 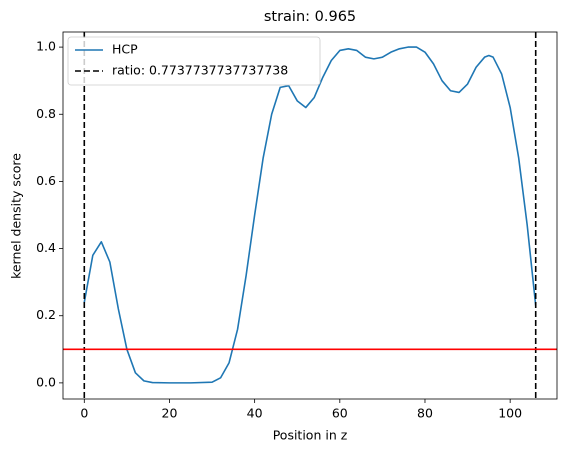 I want to click on y-tick-label: 0.8, so click(x=46, y=113).